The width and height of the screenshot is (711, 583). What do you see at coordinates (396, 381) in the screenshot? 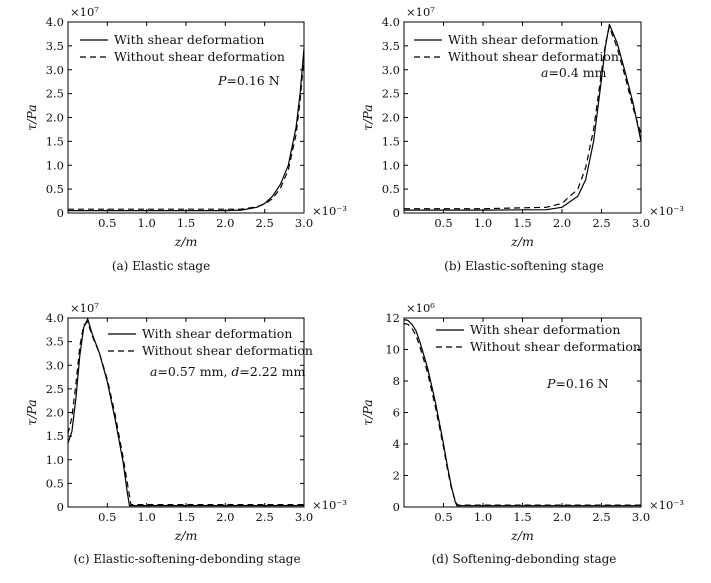
I see `y-tick-label: 8` at bounding box center [396, 381].